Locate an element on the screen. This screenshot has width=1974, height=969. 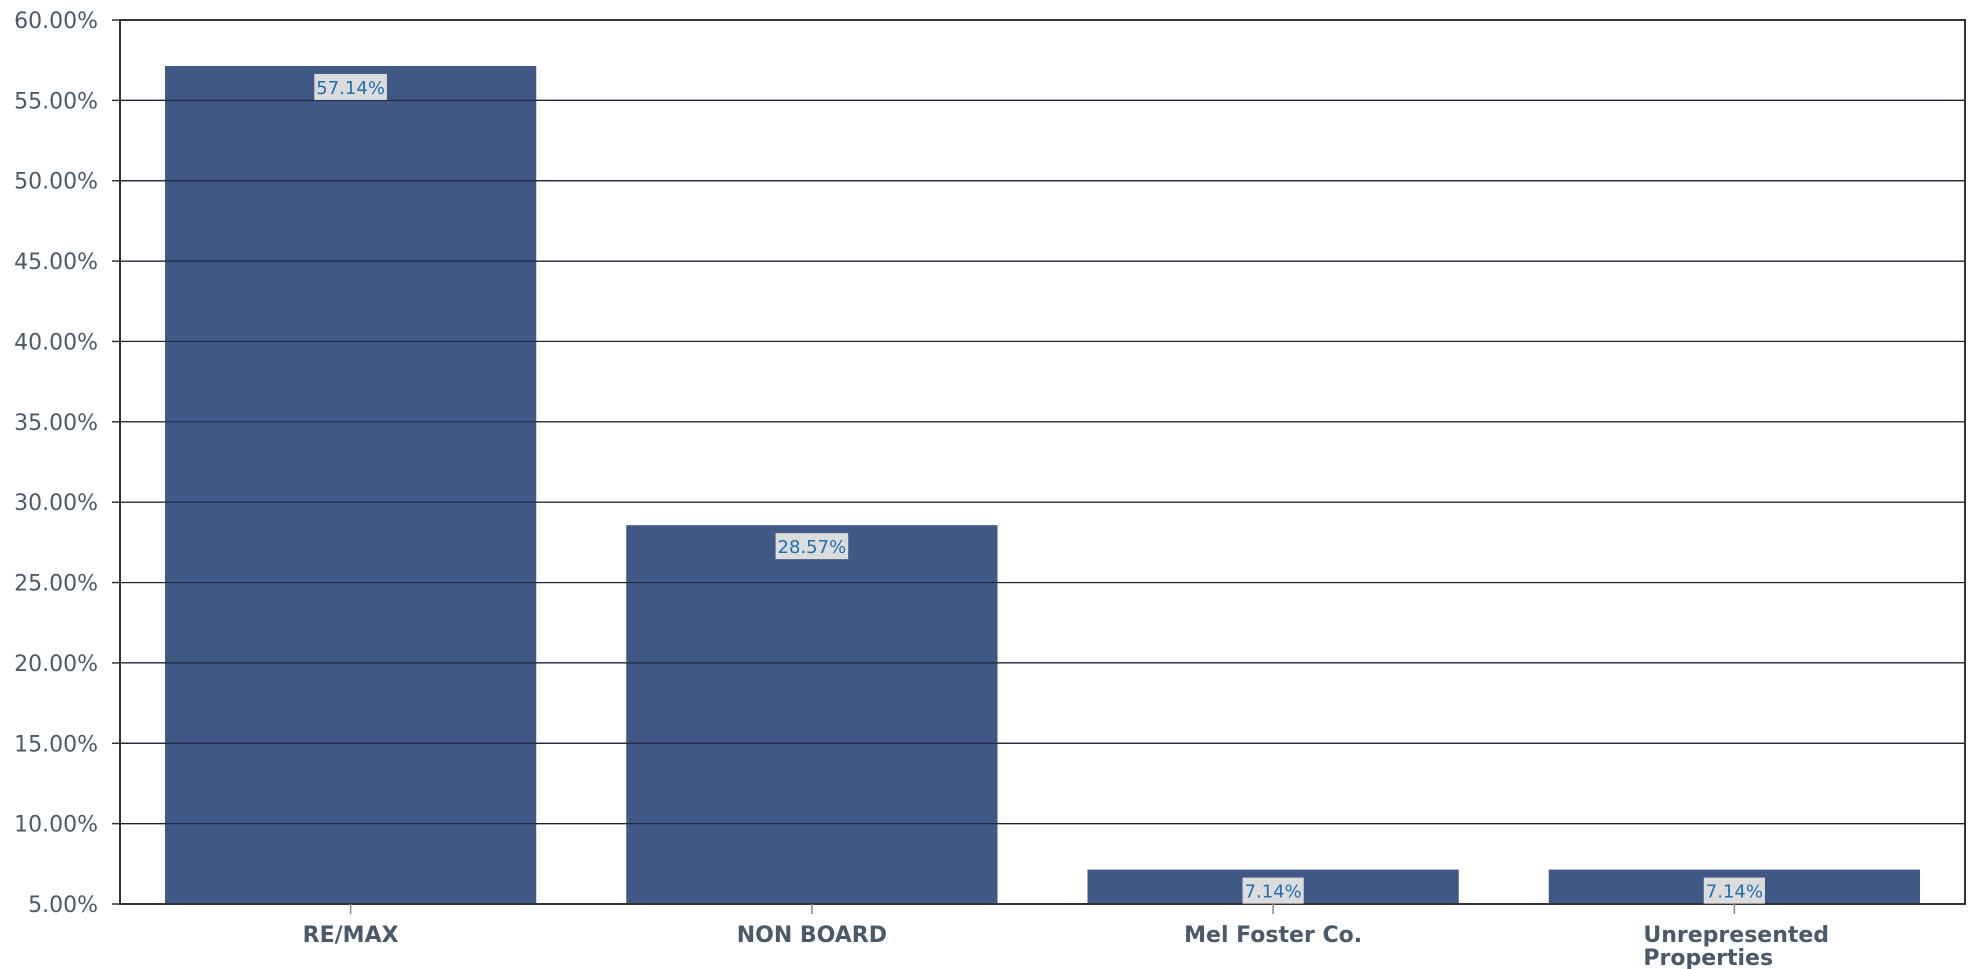
data-label: 28.57% is located at coordinates (812, 546).